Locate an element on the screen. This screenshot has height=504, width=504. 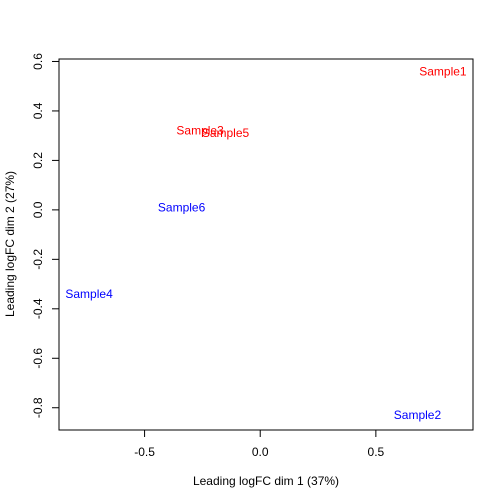
y-tick-label: 0.0 is located at coordinates (38, 209).